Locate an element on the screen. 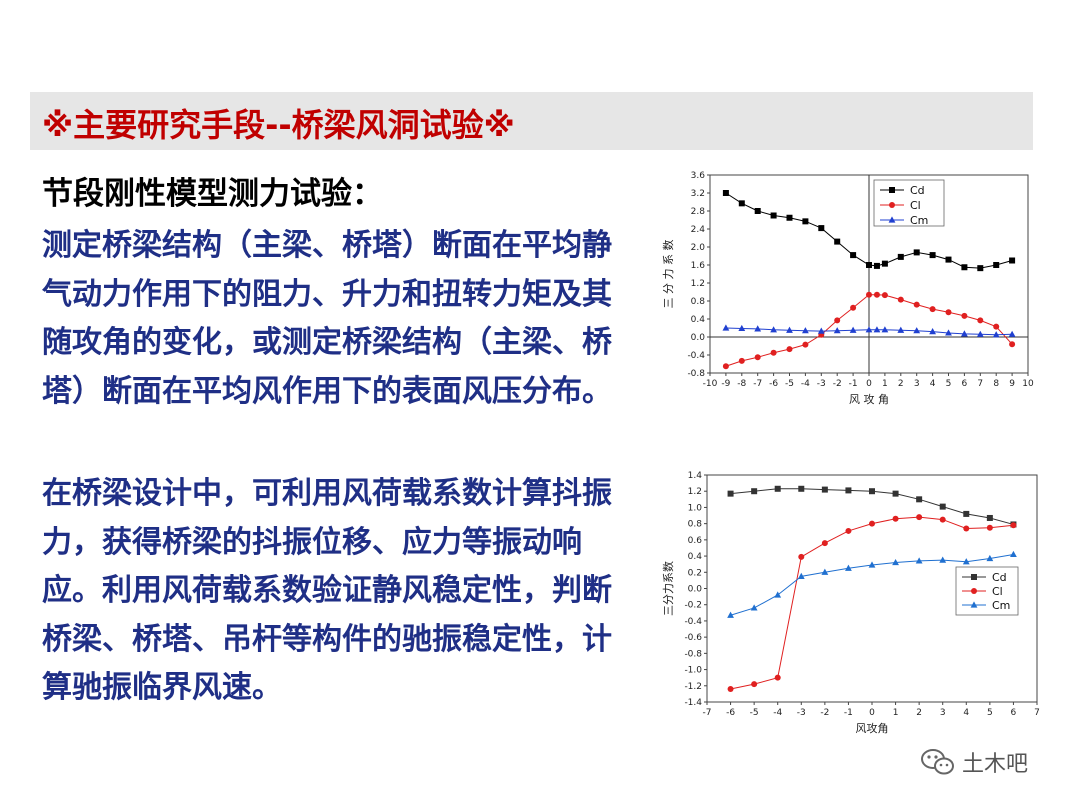 The width and height of the screenshot is (1080, 810). x-tick-label: -5 is located at coordinates (754, 713).